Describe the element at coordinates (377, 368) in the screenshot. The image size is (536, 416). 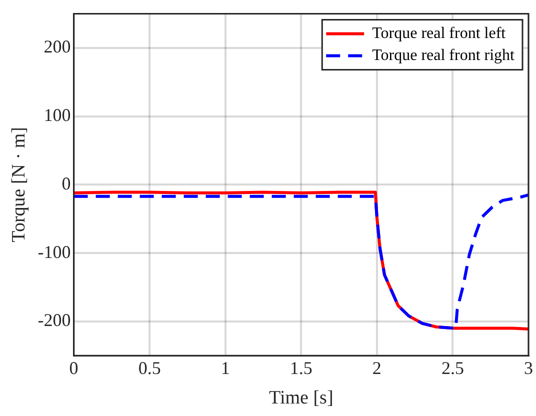
I see `x-tick-label: 2` at that location.